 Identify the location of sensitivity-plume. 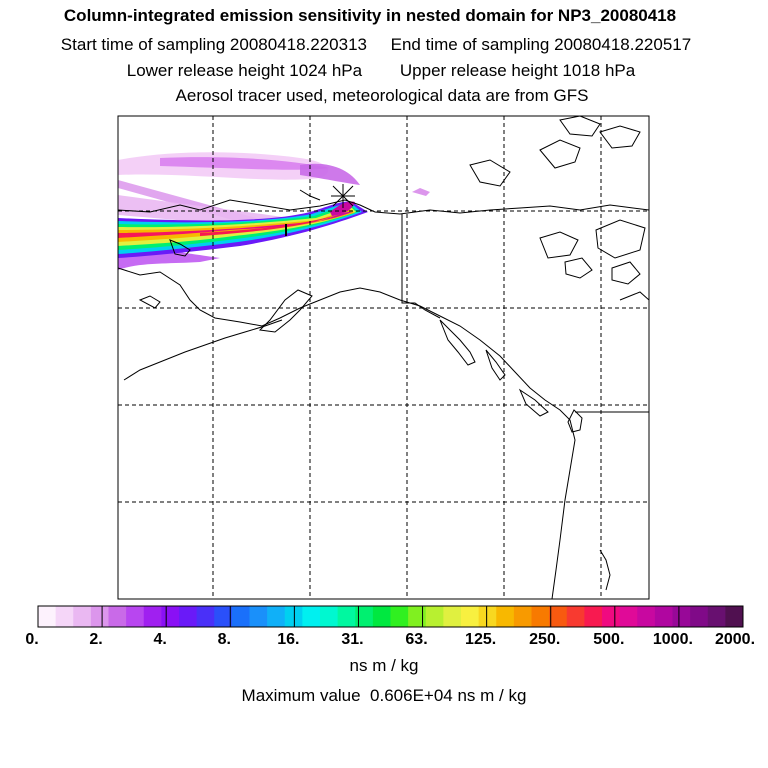
(274, 211).